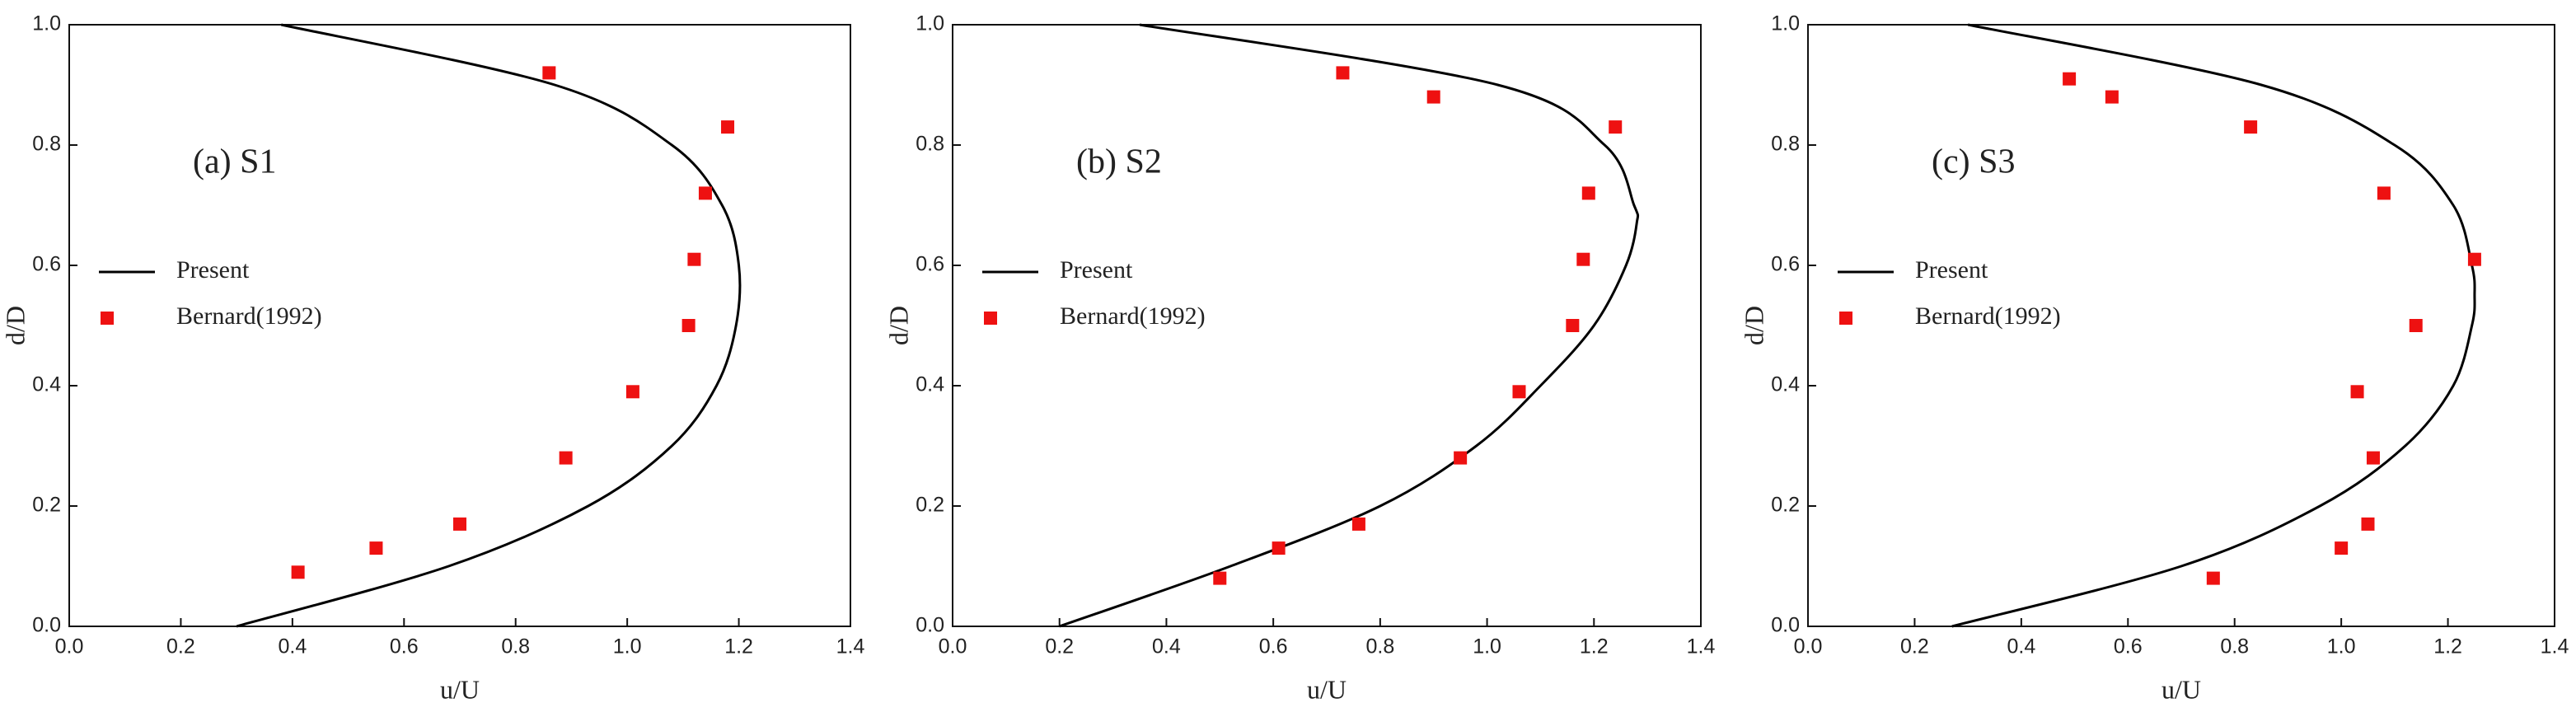 The height and width of the screenshot is (717, 2576). I want to click on annotation: (a) S1, so click(234, 162).